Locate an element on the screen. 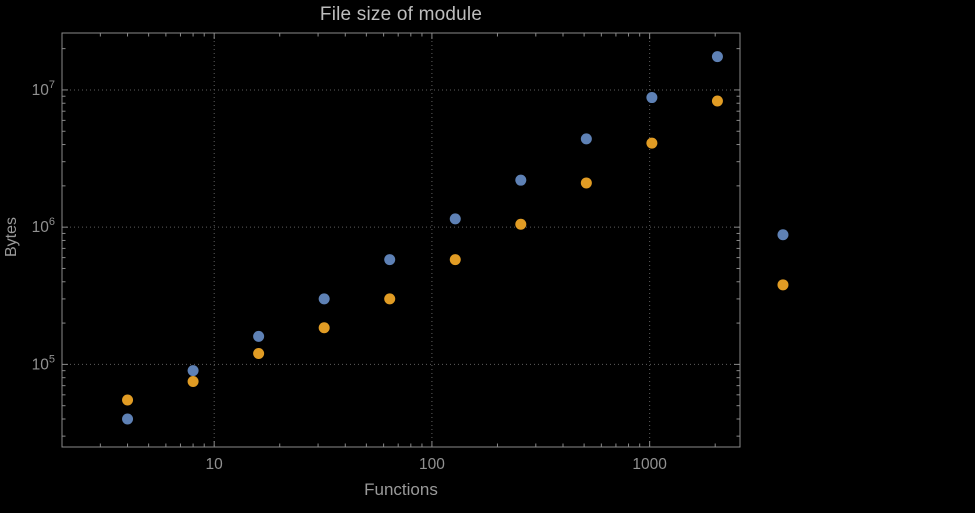 The image size is (975, 513). y-tick-label: 10⁷ is located at coordinates (43, 89).